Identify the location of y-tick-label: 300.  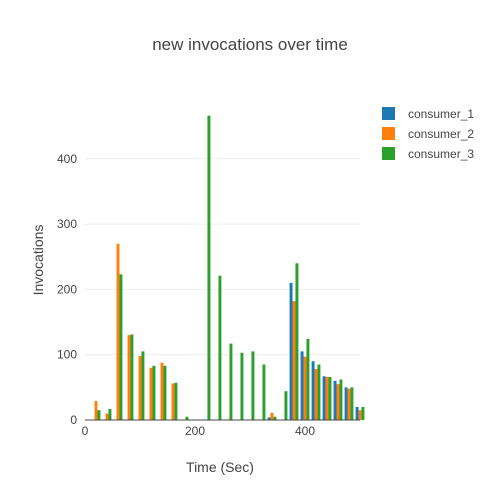
(67, 224).